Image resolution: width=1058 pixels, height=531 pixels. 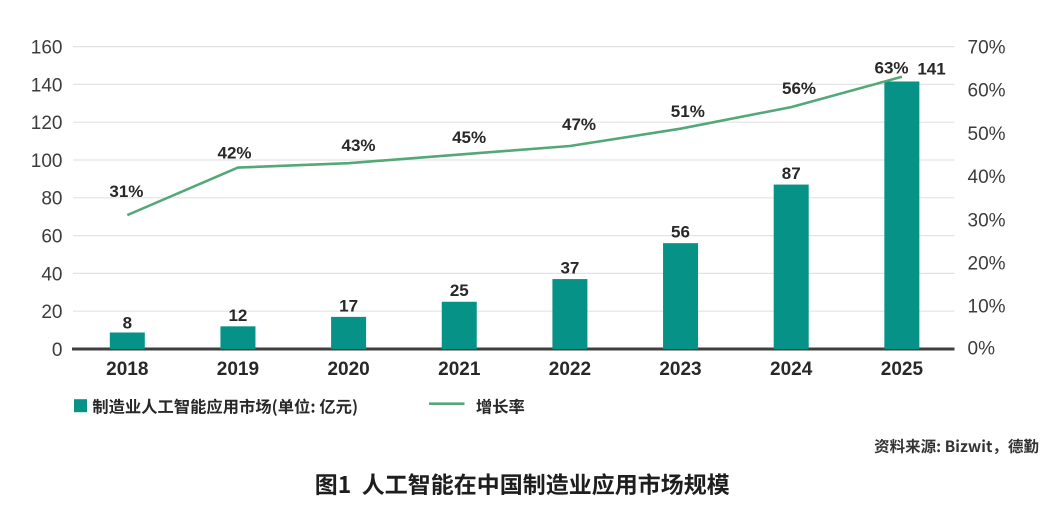 What do you see at coordinates (47, 85) in the screenshot?
I see `svg-text: 140` at bounding box center [47, 85].